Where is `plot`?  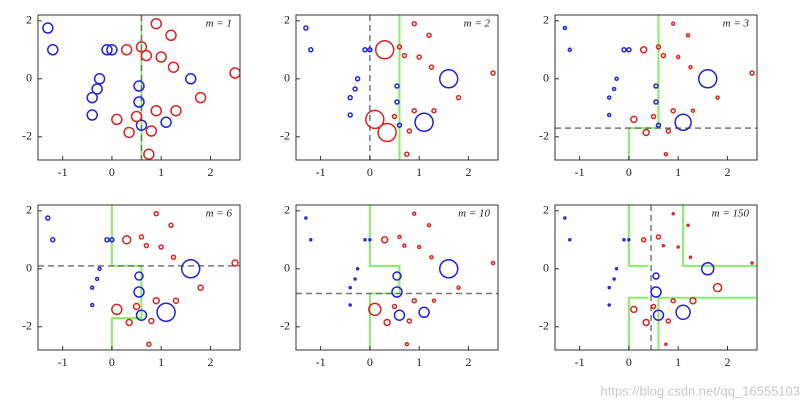
plot is located at coordinates (141, 87).